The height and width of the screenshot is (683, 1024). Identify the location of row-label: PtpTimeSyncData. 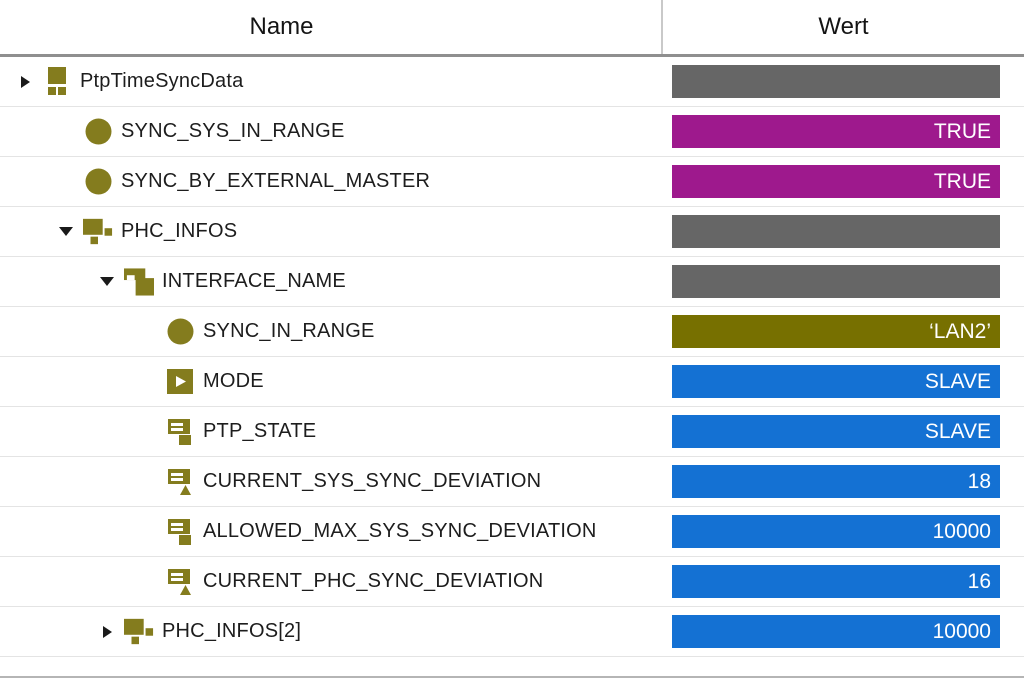
(162, 81).